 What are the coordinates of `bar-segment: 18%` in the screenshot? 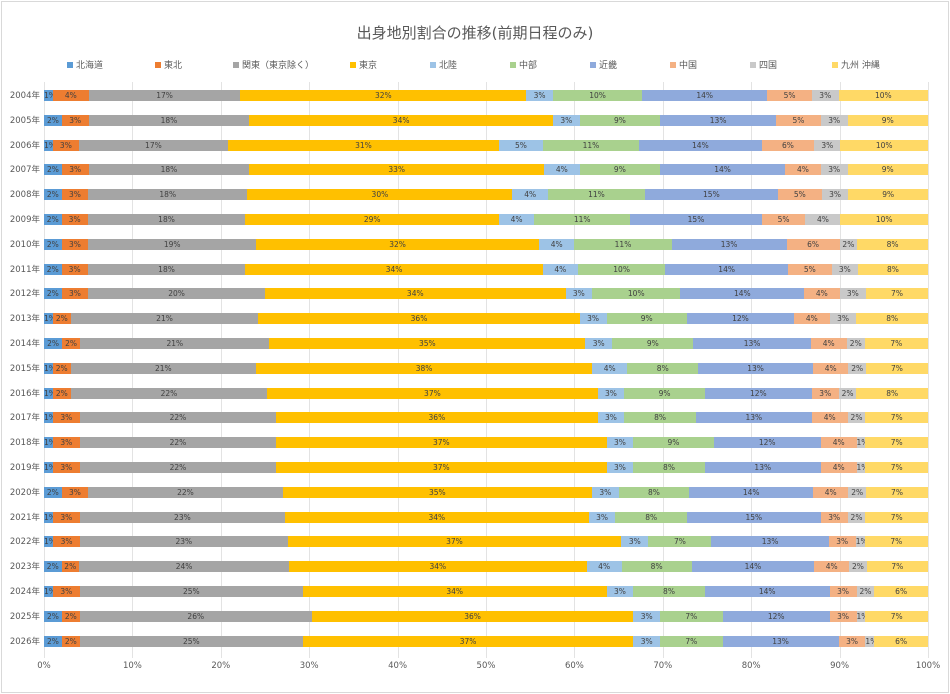 It's located at (168, 195).